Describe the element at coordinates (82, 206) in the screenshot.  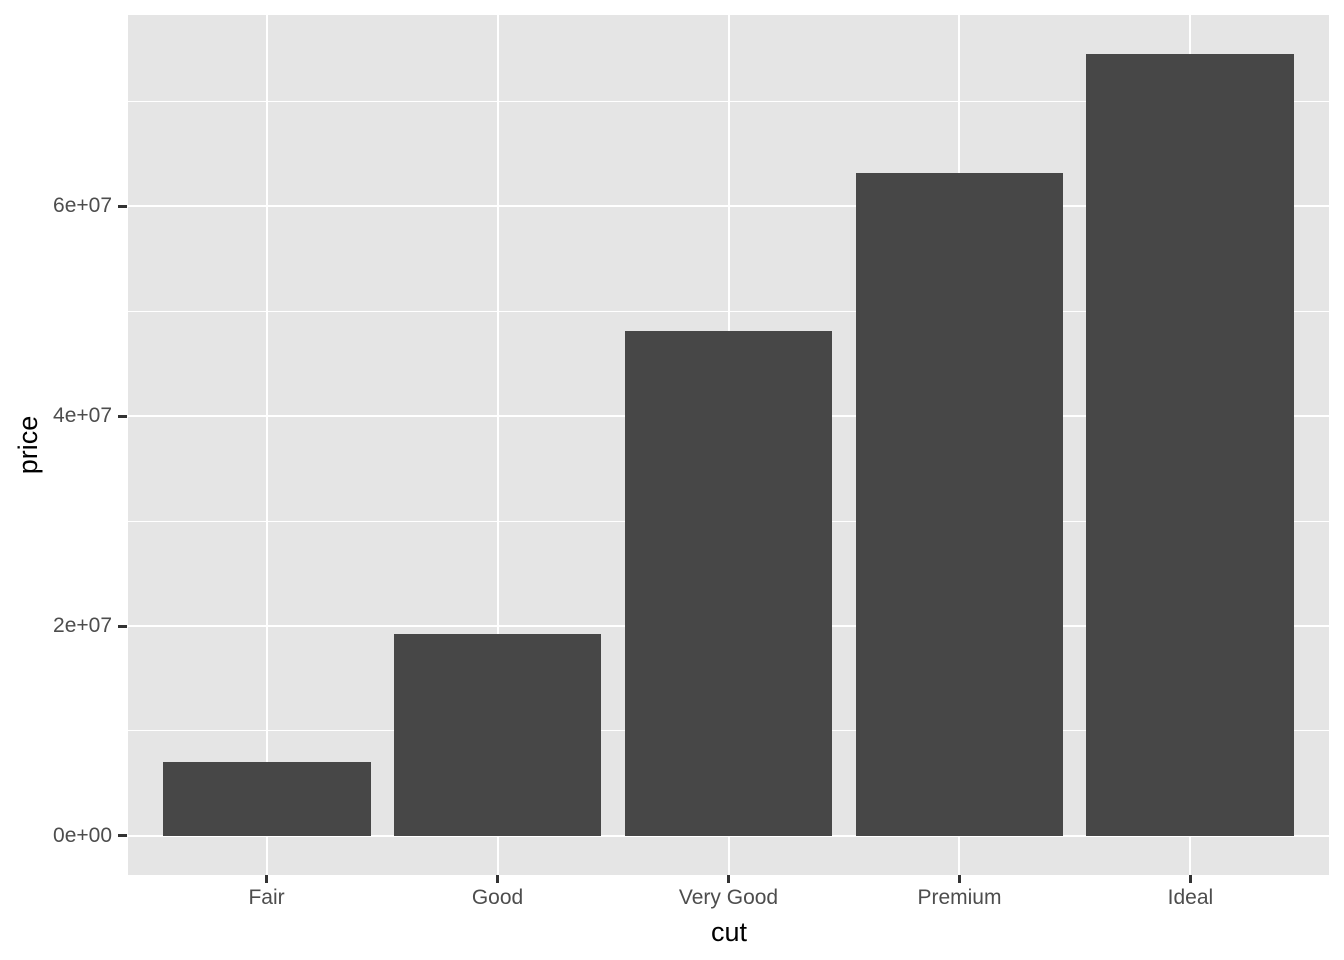
I see `y-tick-label-6e-07: 6e+07` at that location.